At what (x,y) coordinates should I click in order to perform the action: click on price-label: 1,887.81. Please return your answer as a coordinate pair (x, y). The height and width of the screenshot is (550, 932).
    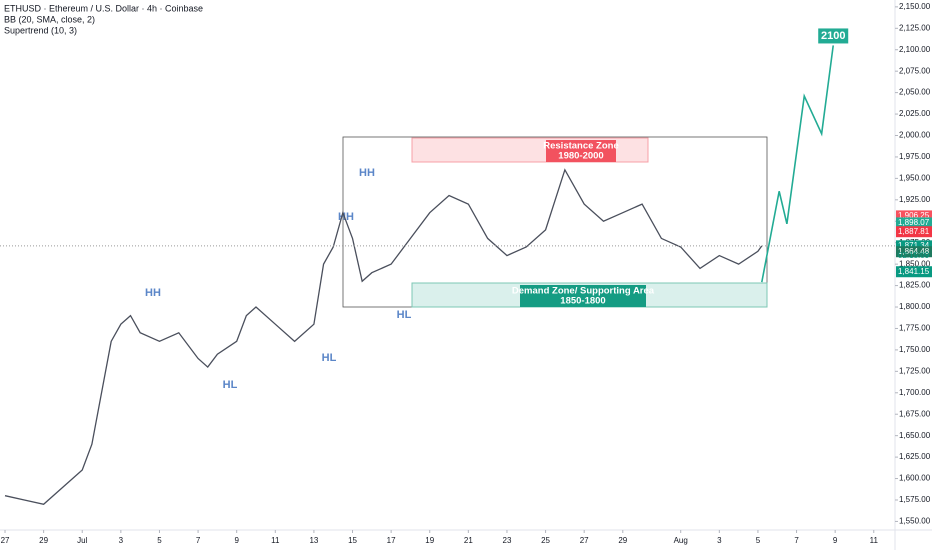
    Looking at the image, I should click on (914, 231).